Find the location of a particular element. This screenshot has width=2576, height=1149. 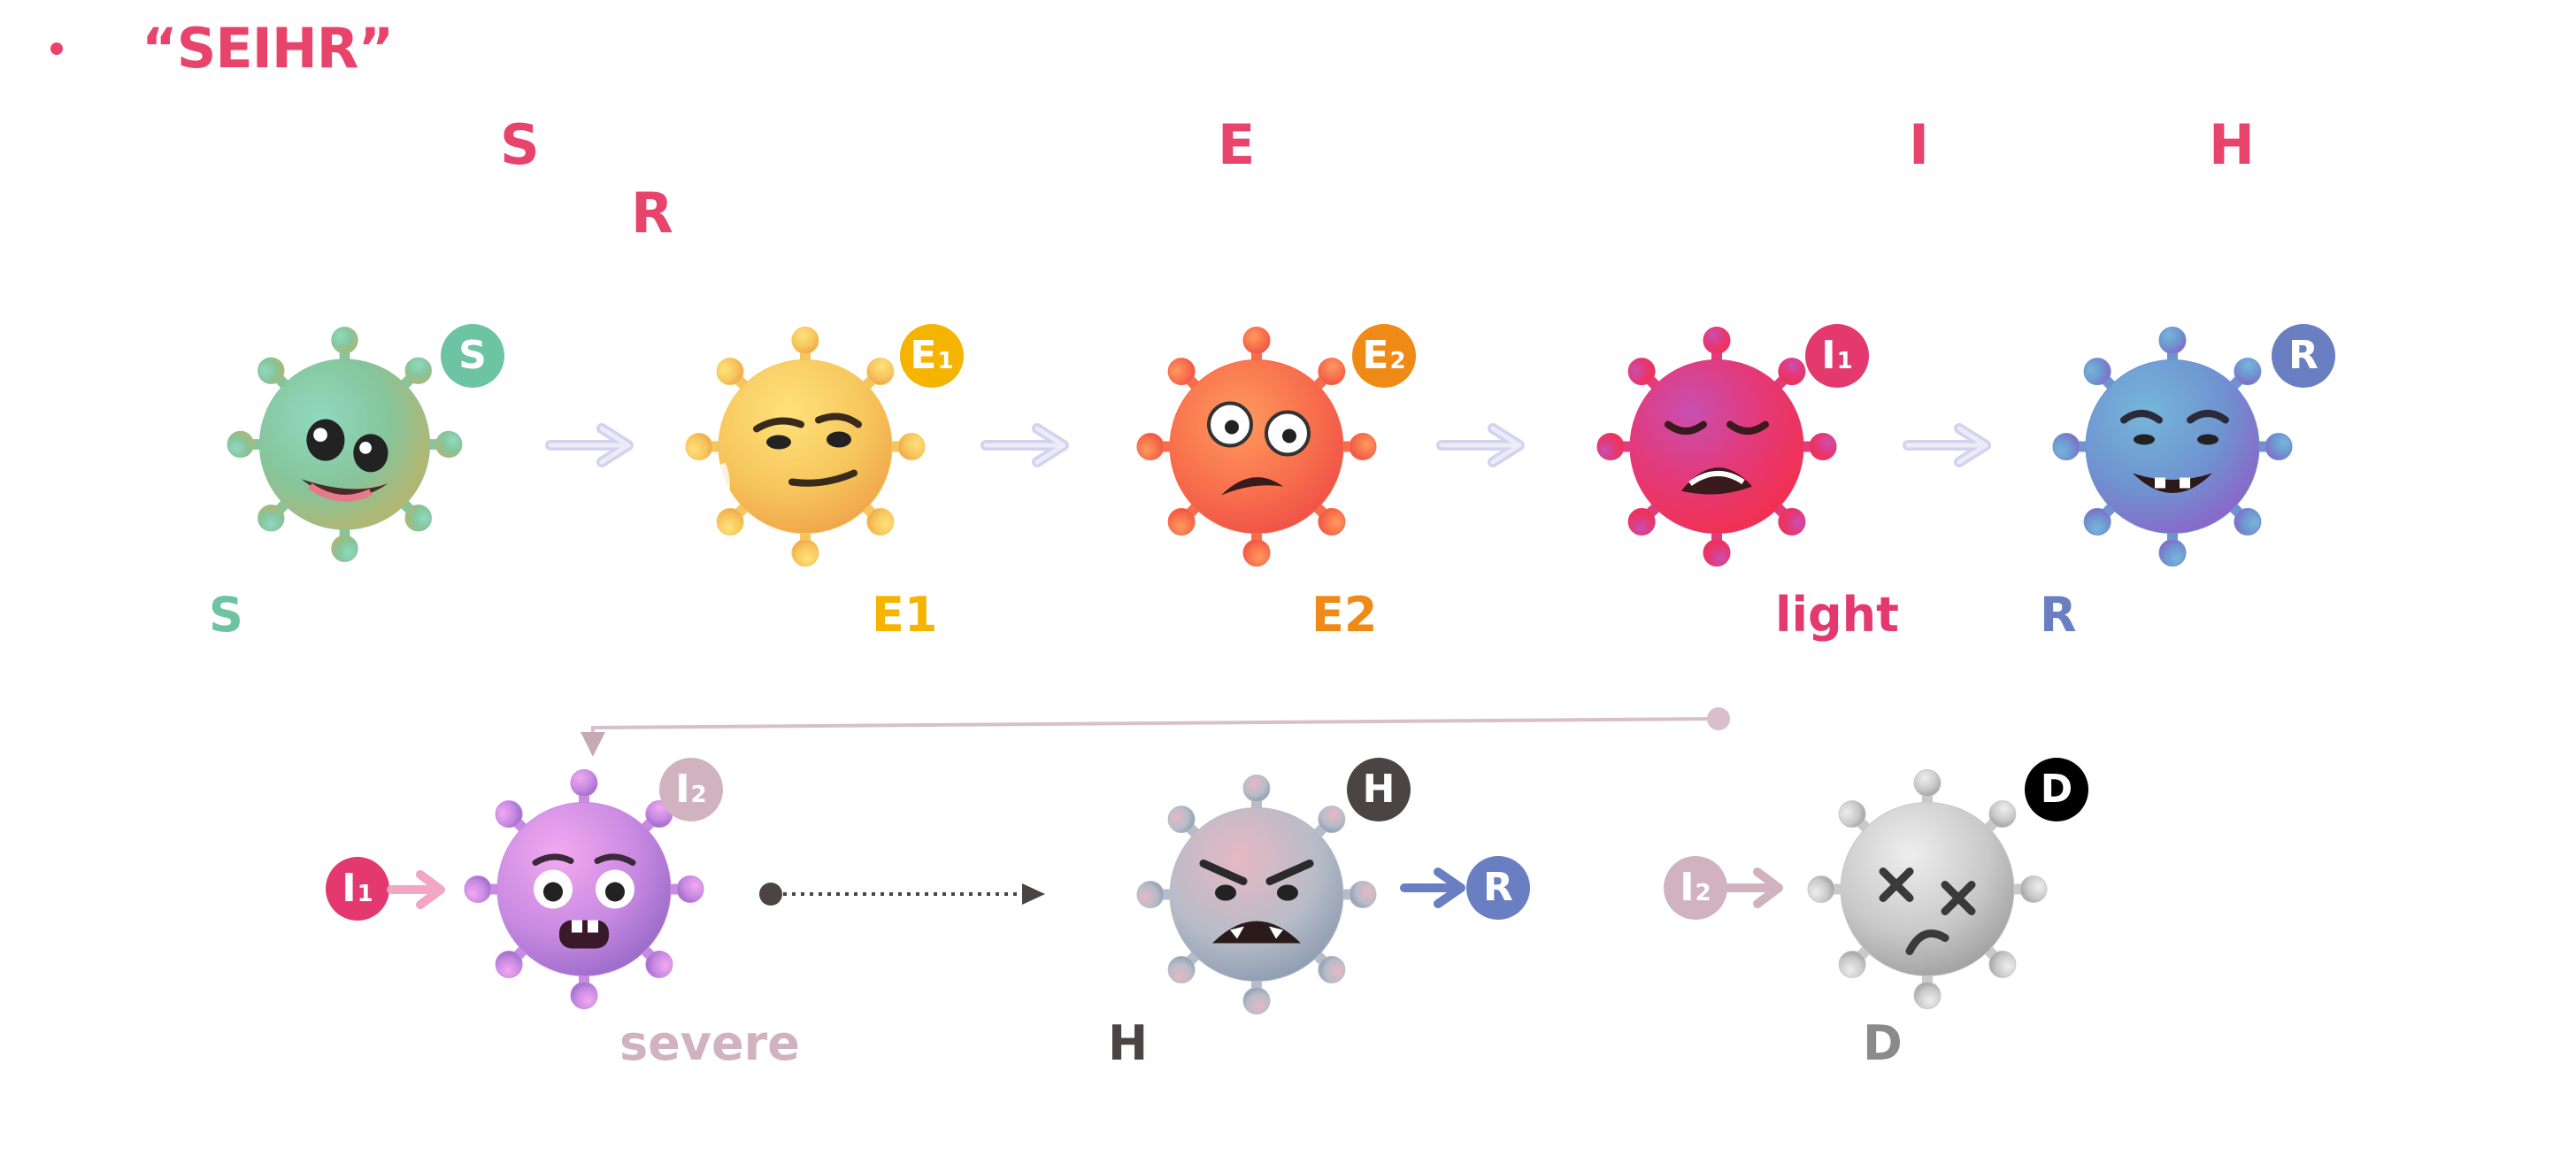

header-letter-h: H is located at coordinates (2232, 144).